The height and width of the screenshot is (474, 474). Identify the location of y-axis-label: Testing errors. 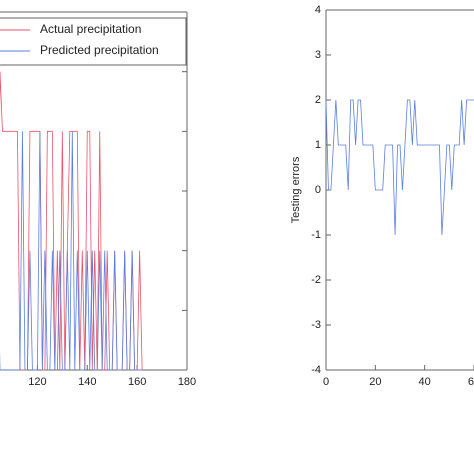
(296, 189).